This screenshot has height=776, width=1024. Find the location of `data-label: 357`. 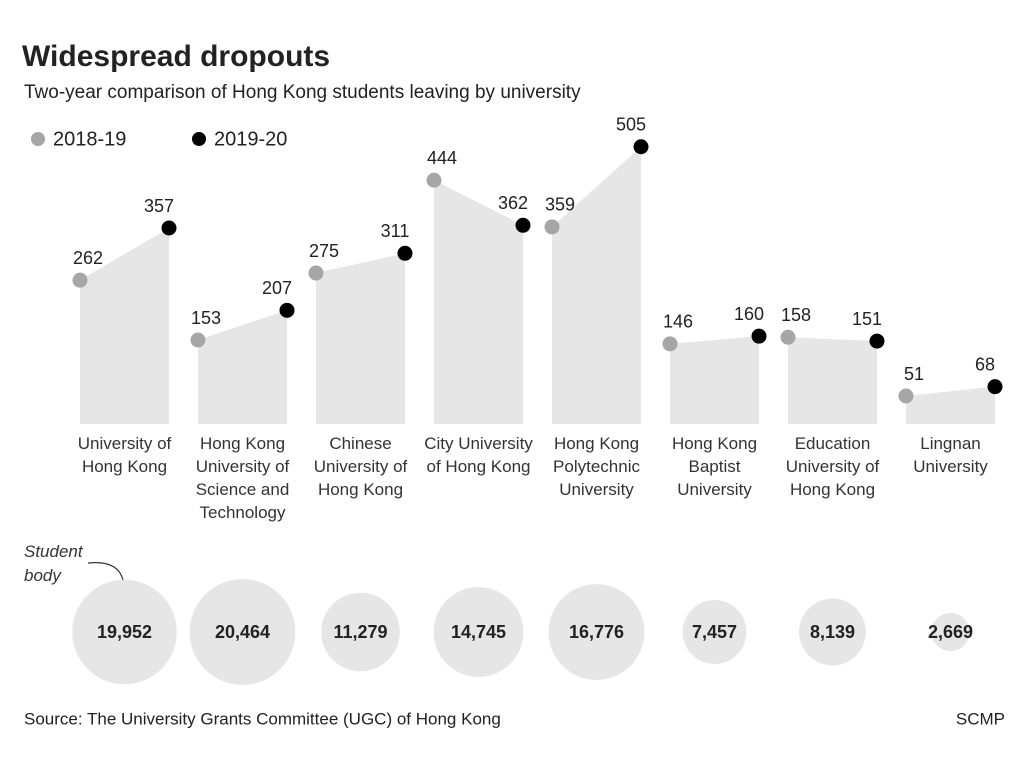

data-label: 357 is located at coordinates (159, 206).